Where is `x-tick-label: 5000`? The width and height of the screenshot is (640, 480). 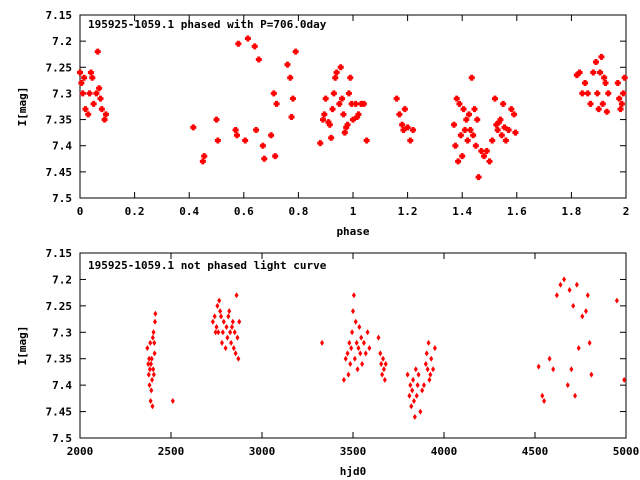
x-tick-label: 5000 is located at coordinates (626, 451).